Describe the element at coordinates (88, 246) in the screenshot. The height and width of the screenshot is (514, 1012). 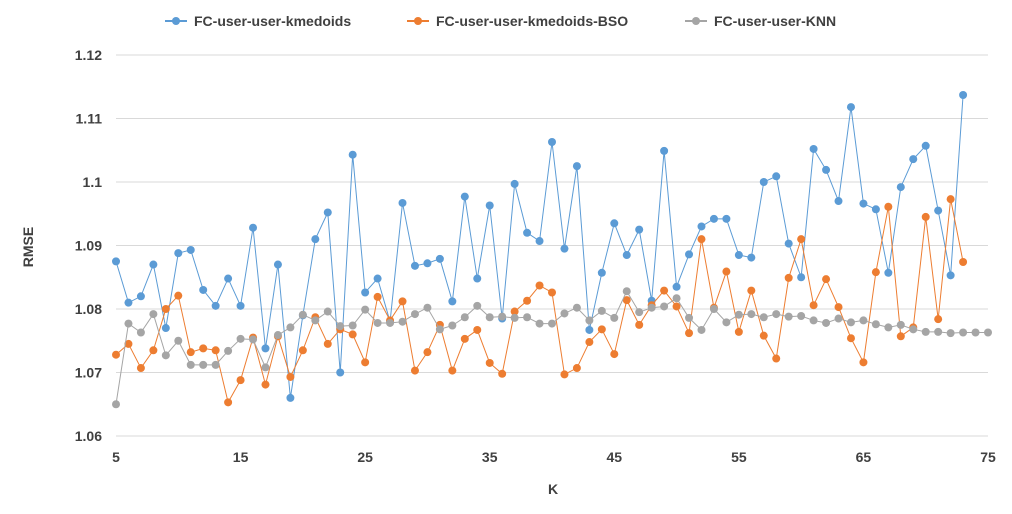
I see `y-tick-label: 1.09` at that location.